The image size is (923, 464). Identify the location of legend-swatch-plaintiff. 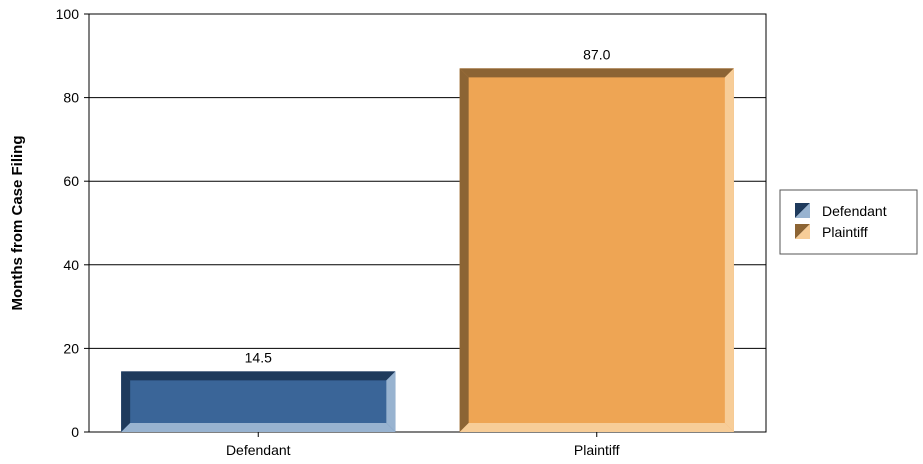
(802, 231).